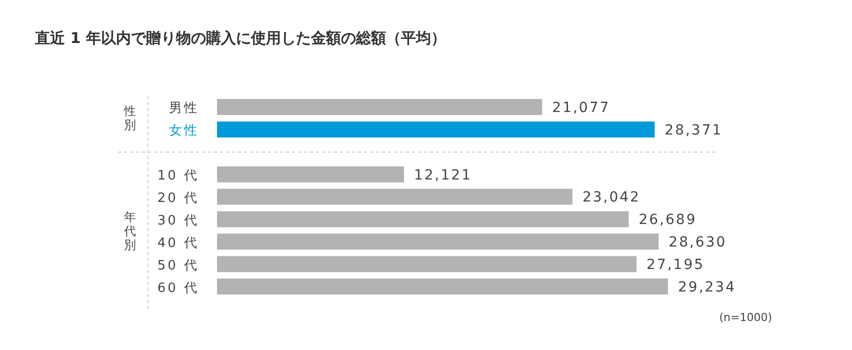  Describe the element at coordinates (581, 108) in the screenshot. I see `data-label: 21,077` at that location.